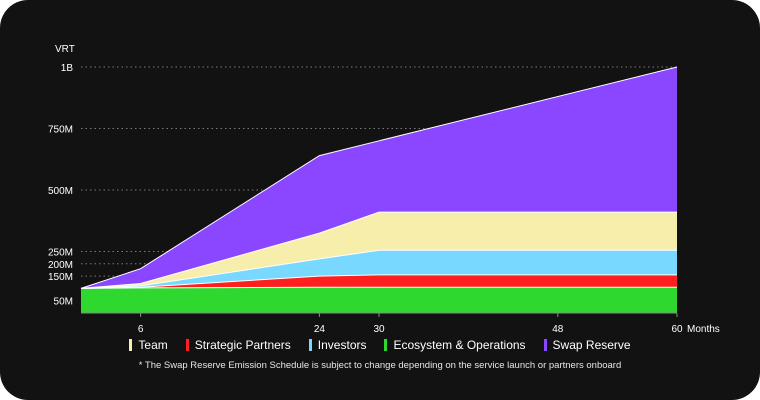 This screenshot has width=760, height=400. I want to click on x-tick-label: 30, so click(379, 329).